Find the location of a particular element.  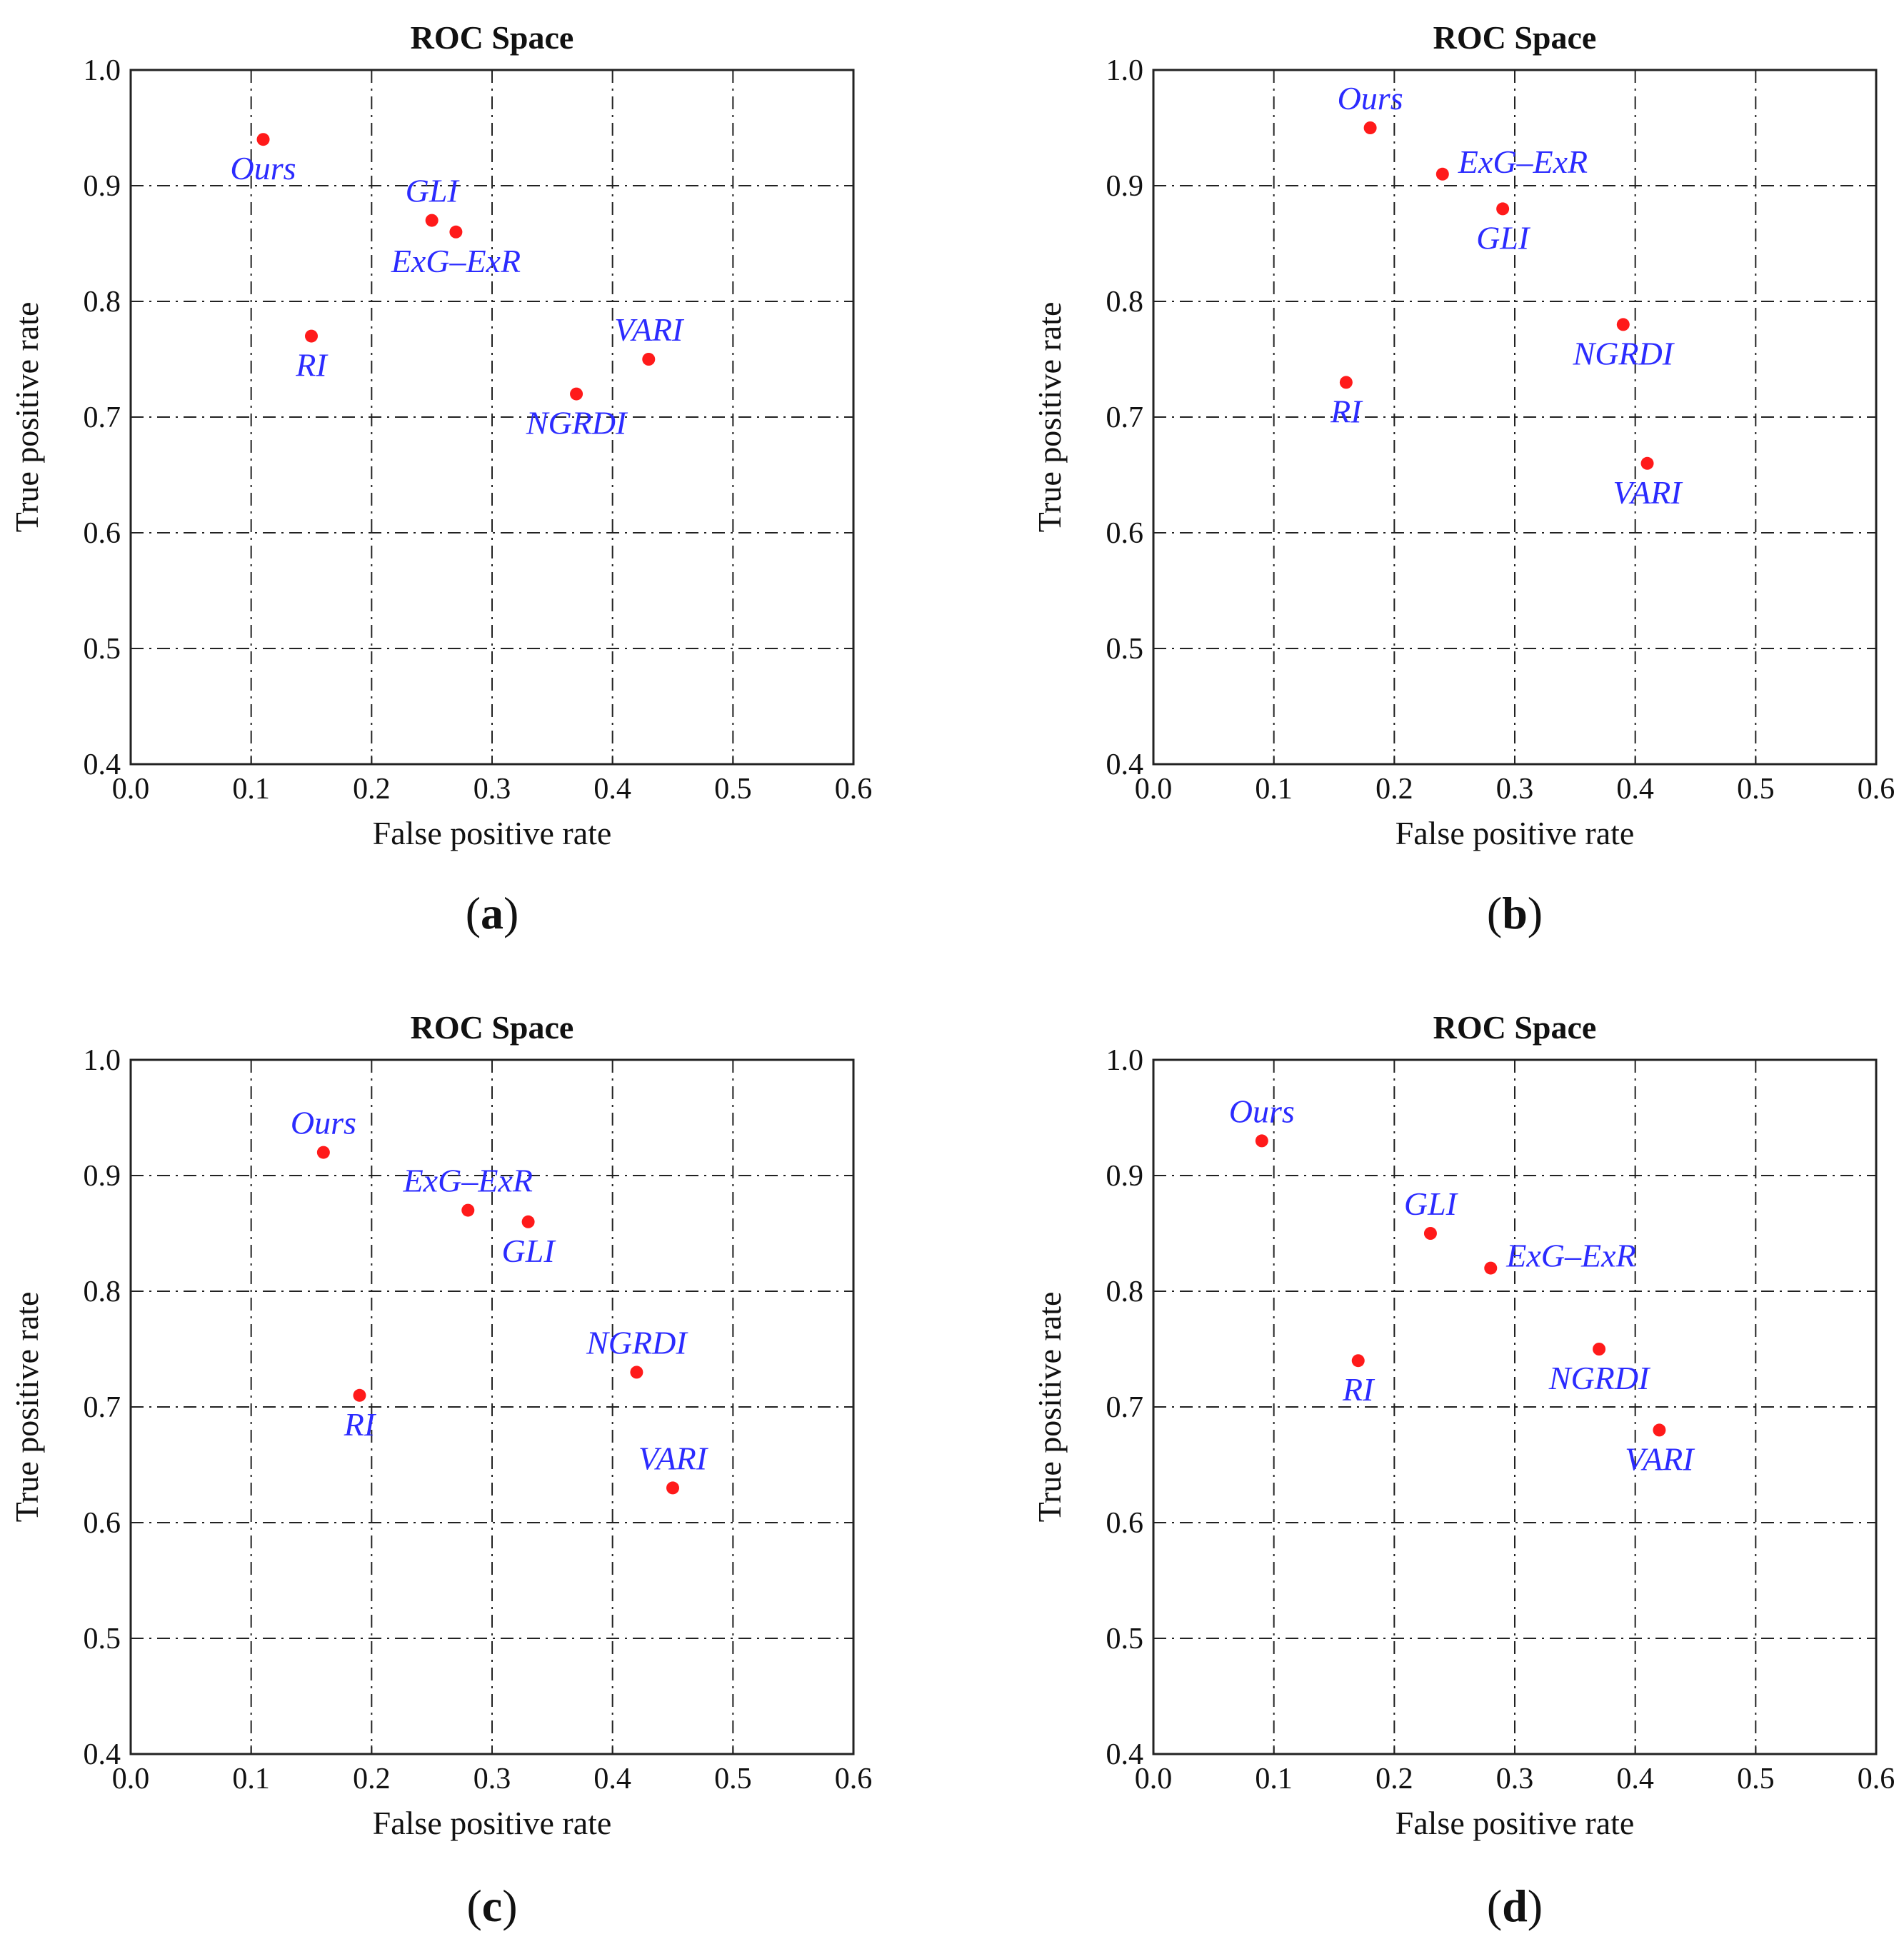

data-point-exg-exr is located at coordinates (468, 1210).